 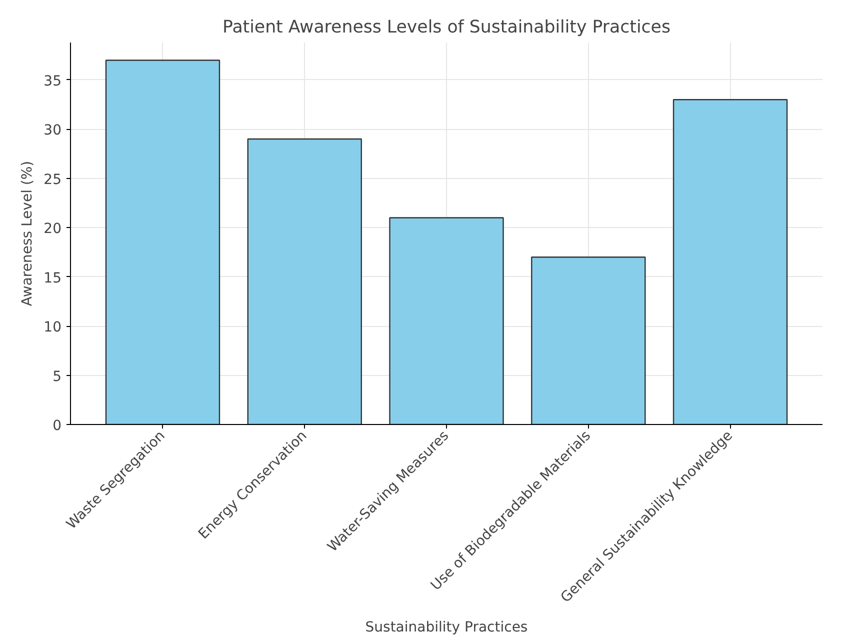 I want to click on y-tick-label: 0, so click(x=57, y=426).